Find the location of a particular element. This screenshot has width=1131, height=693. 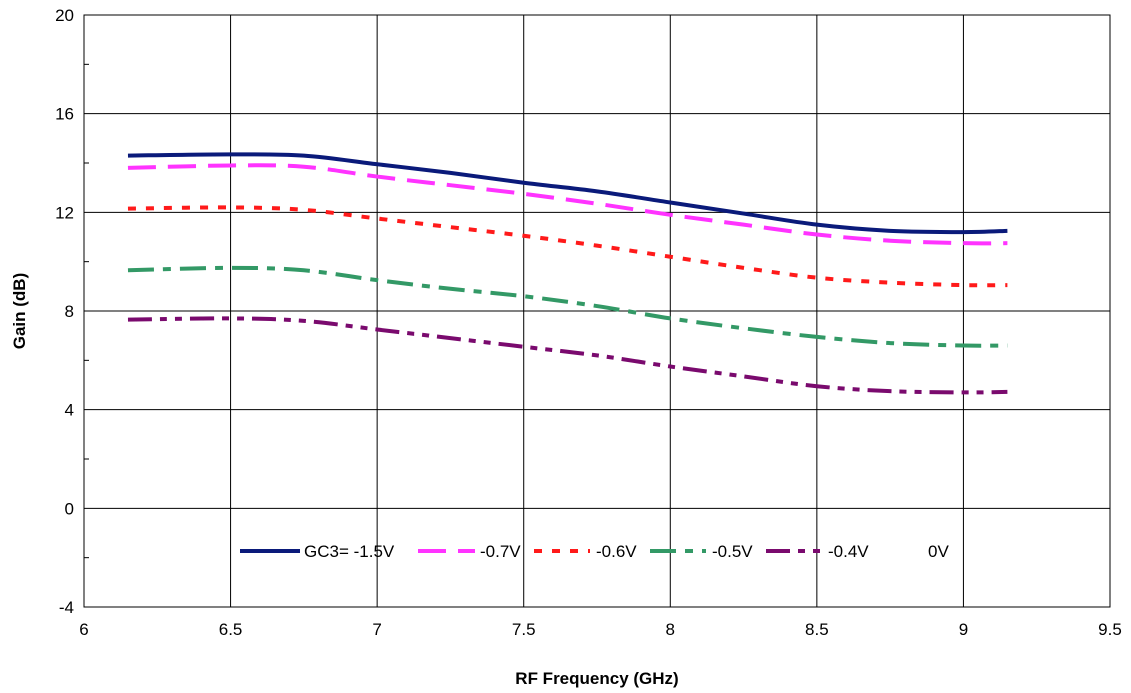

x-tick-label: 9.5 is located at coordinates (1110, 629).